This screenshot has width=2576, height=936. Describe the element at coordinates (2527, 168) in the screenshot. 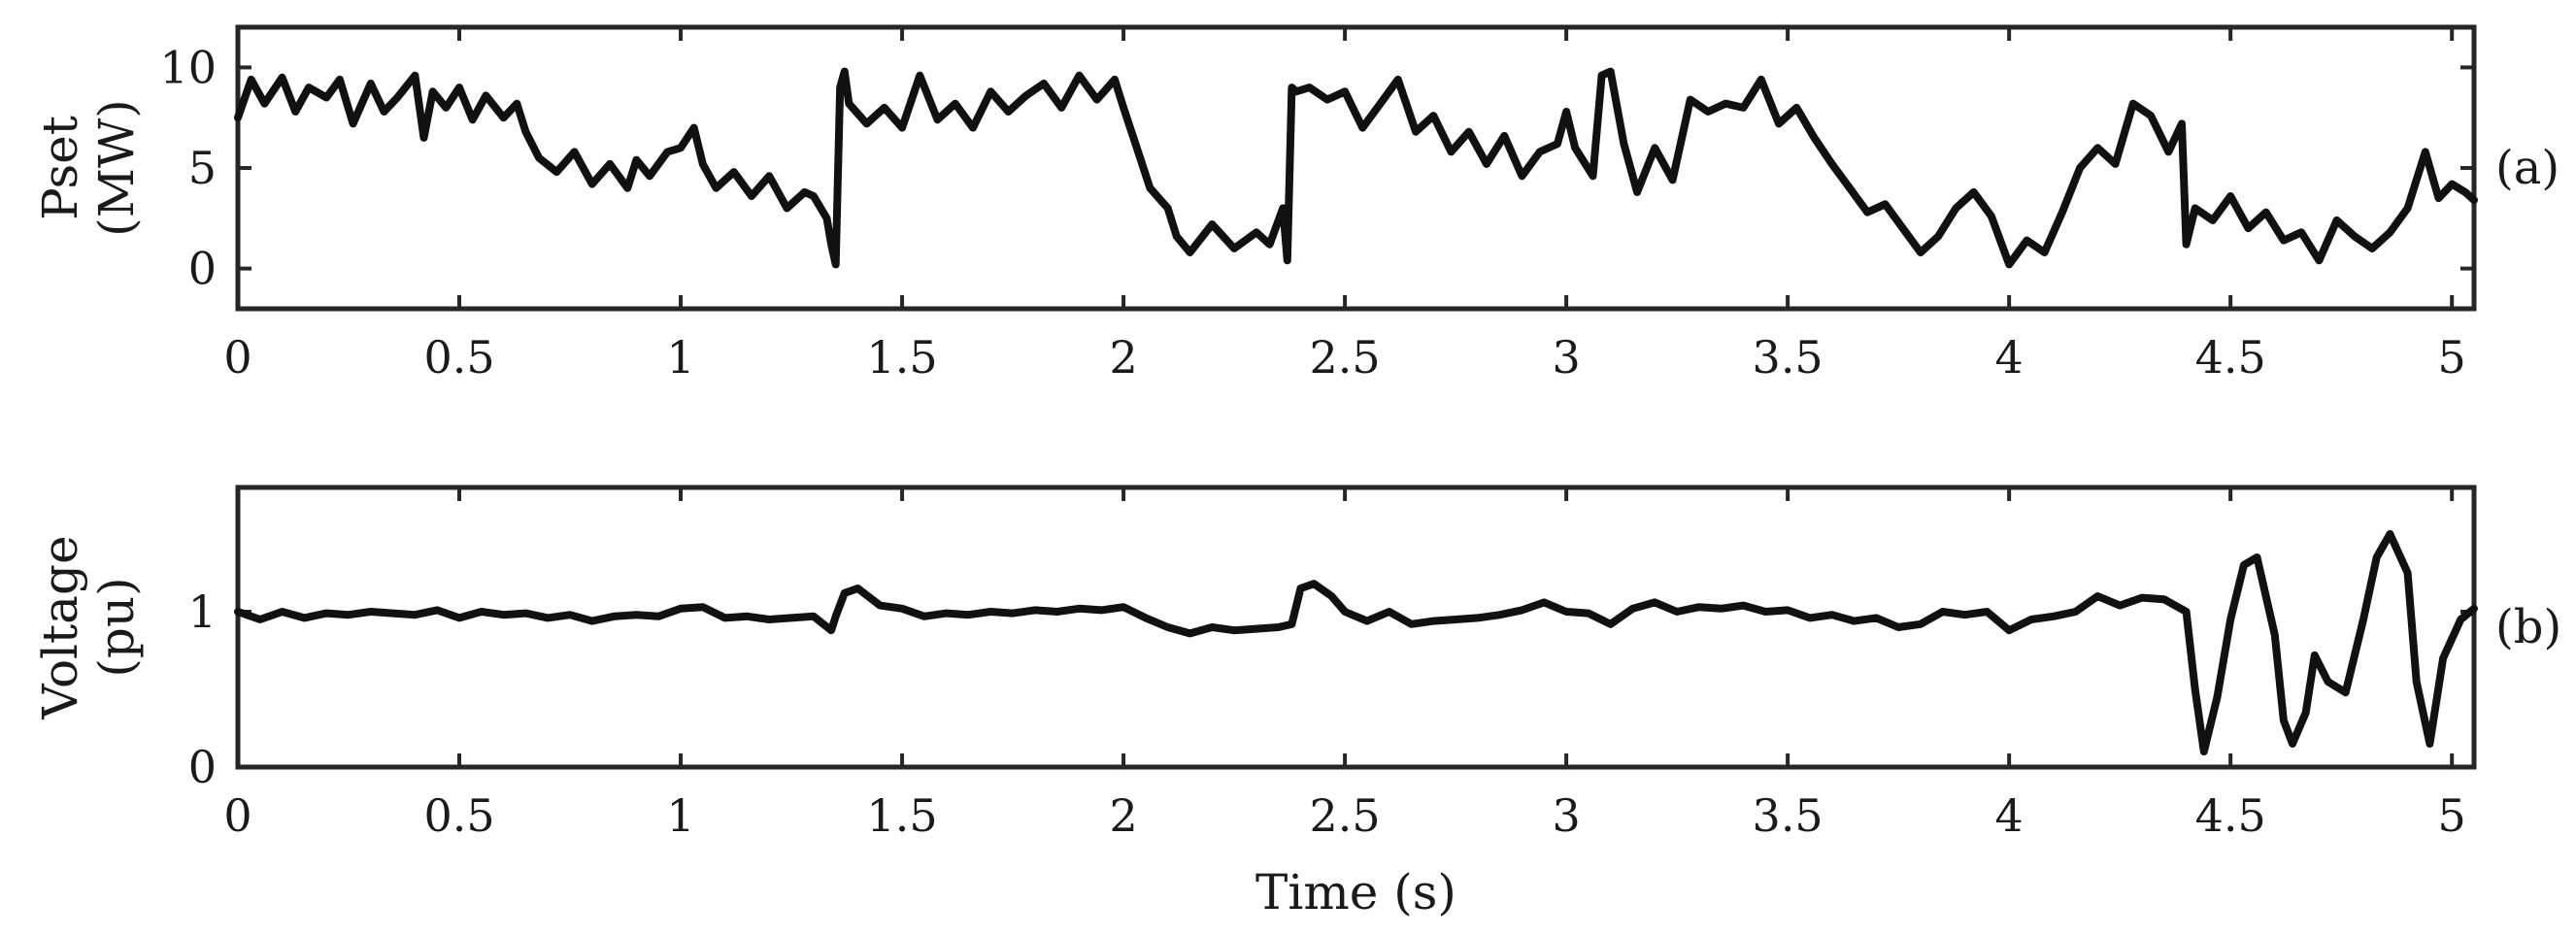

I see `panel-label-a: (a)` at that location.